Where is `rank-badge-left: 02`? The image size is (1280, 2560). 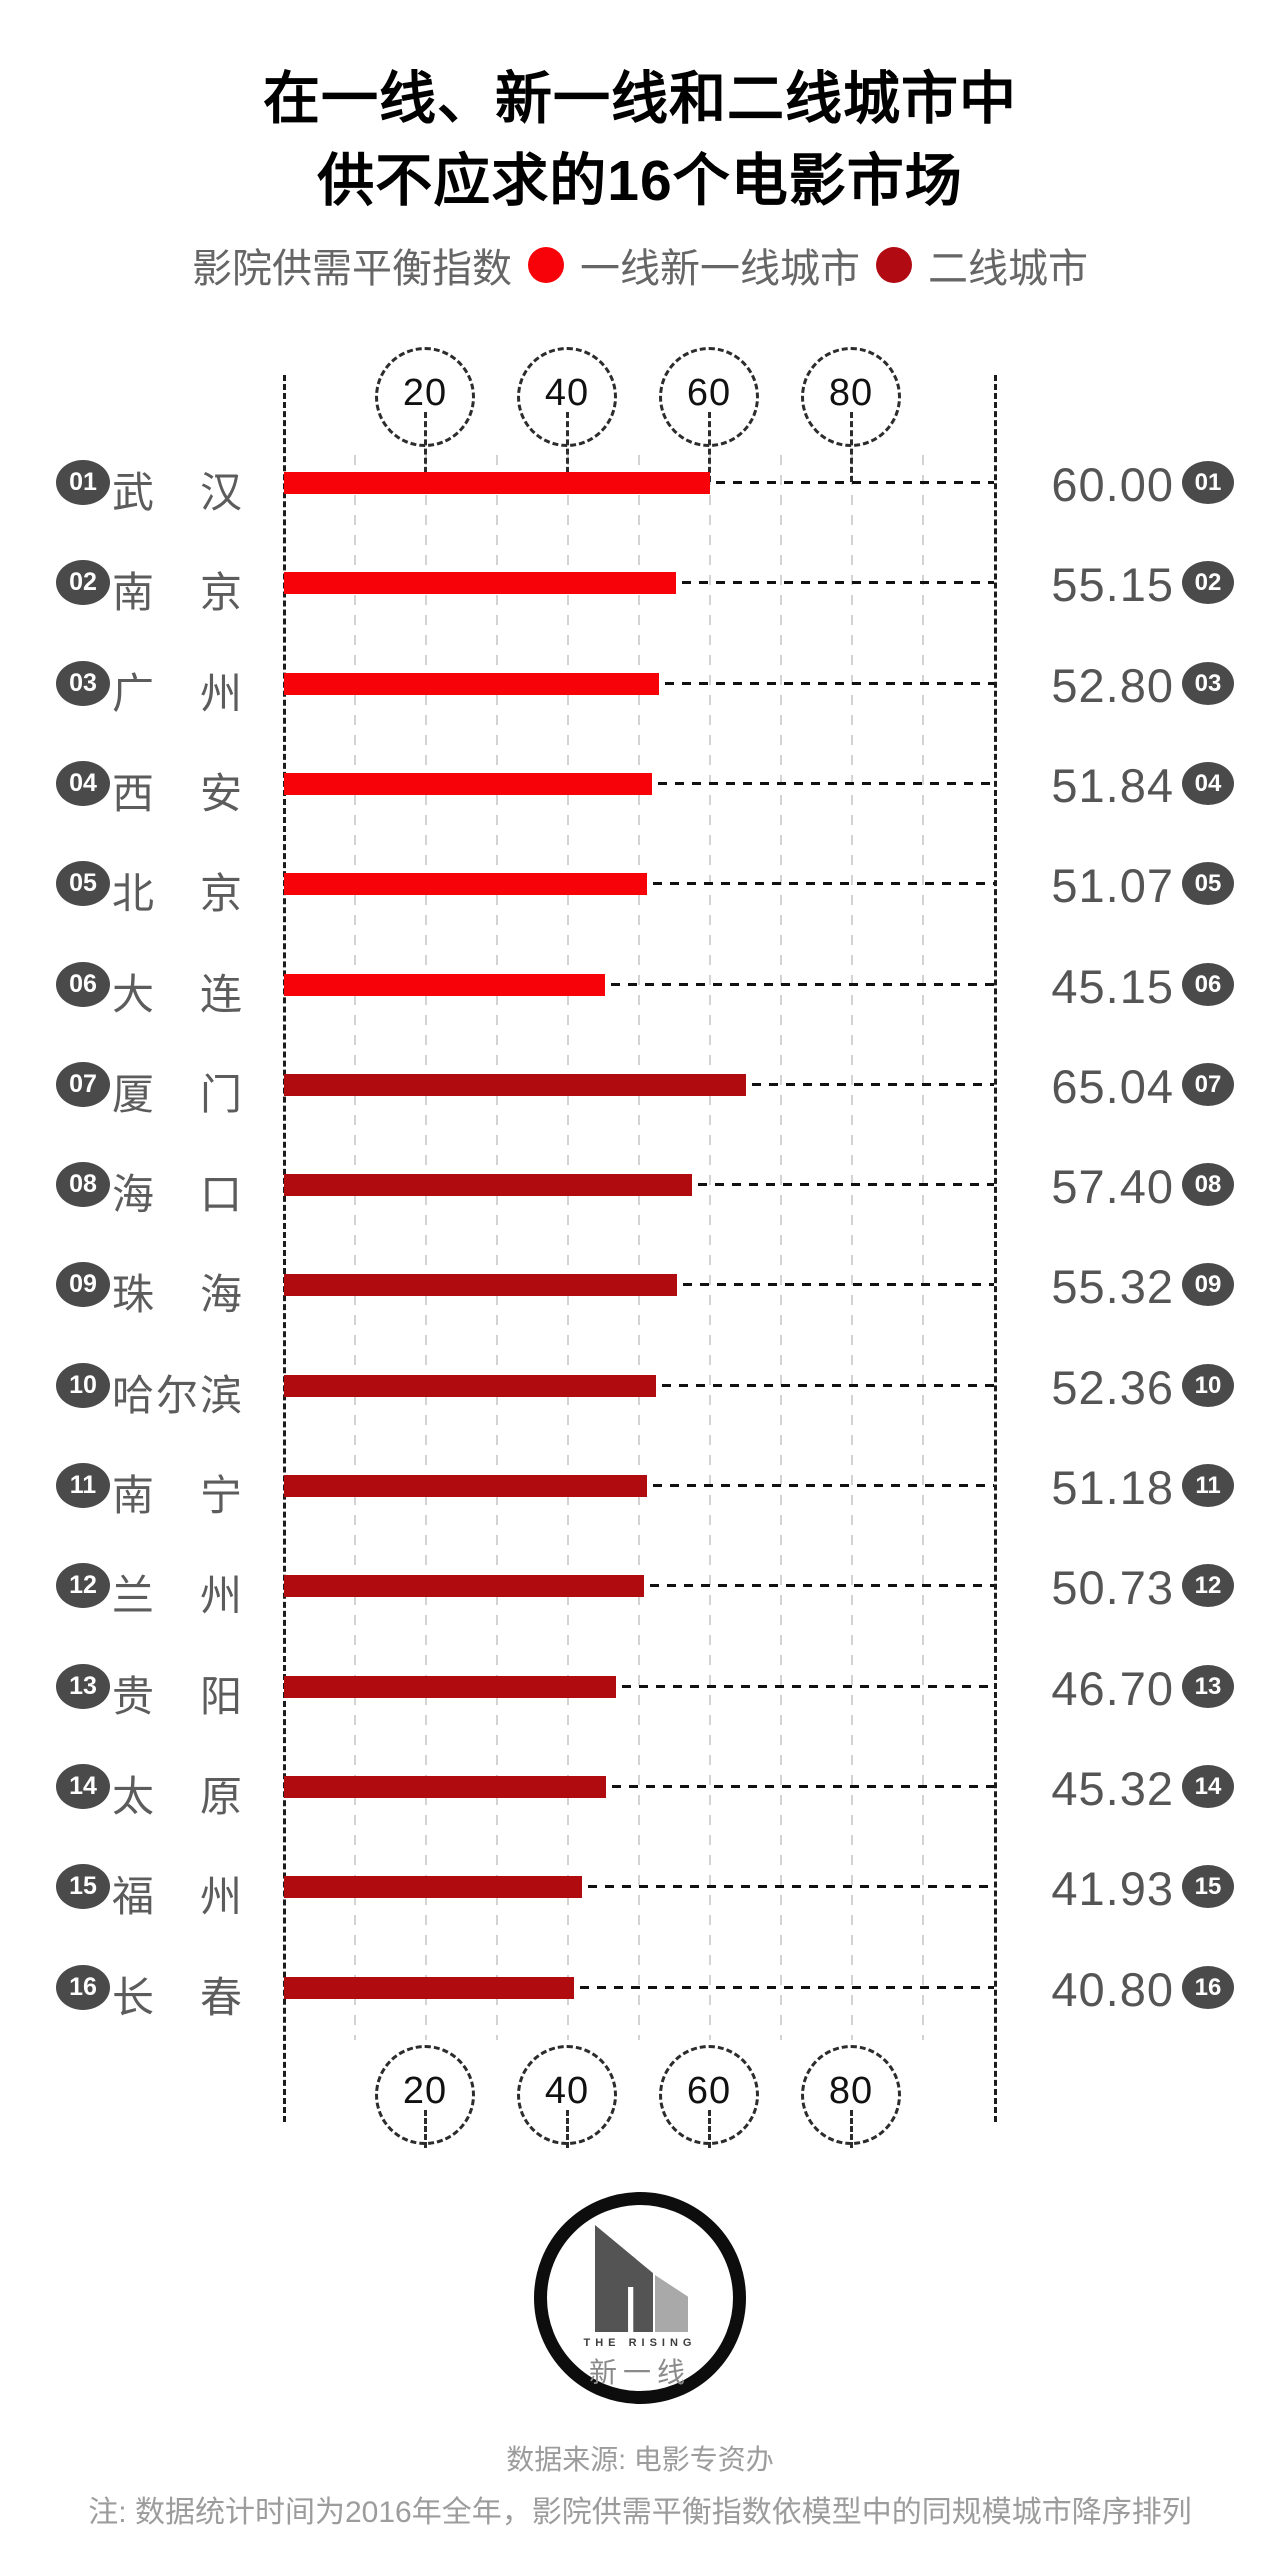 rank-badge-left: 02 is located at coordinates (83, 582).